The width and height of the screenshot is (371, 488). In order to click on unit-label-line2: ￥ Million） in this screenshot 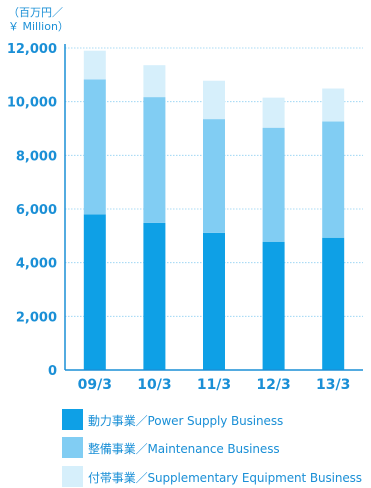, I will do `click(38, 26)`.